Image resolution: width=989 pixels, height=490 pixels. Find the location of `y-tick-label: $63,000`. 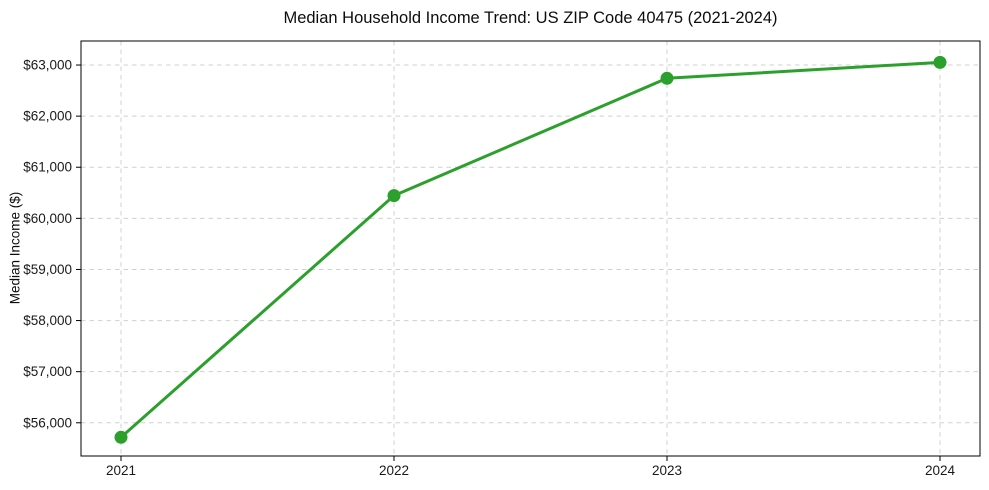

y-tick-label: $63,000 is located at coordinates (47, 65).